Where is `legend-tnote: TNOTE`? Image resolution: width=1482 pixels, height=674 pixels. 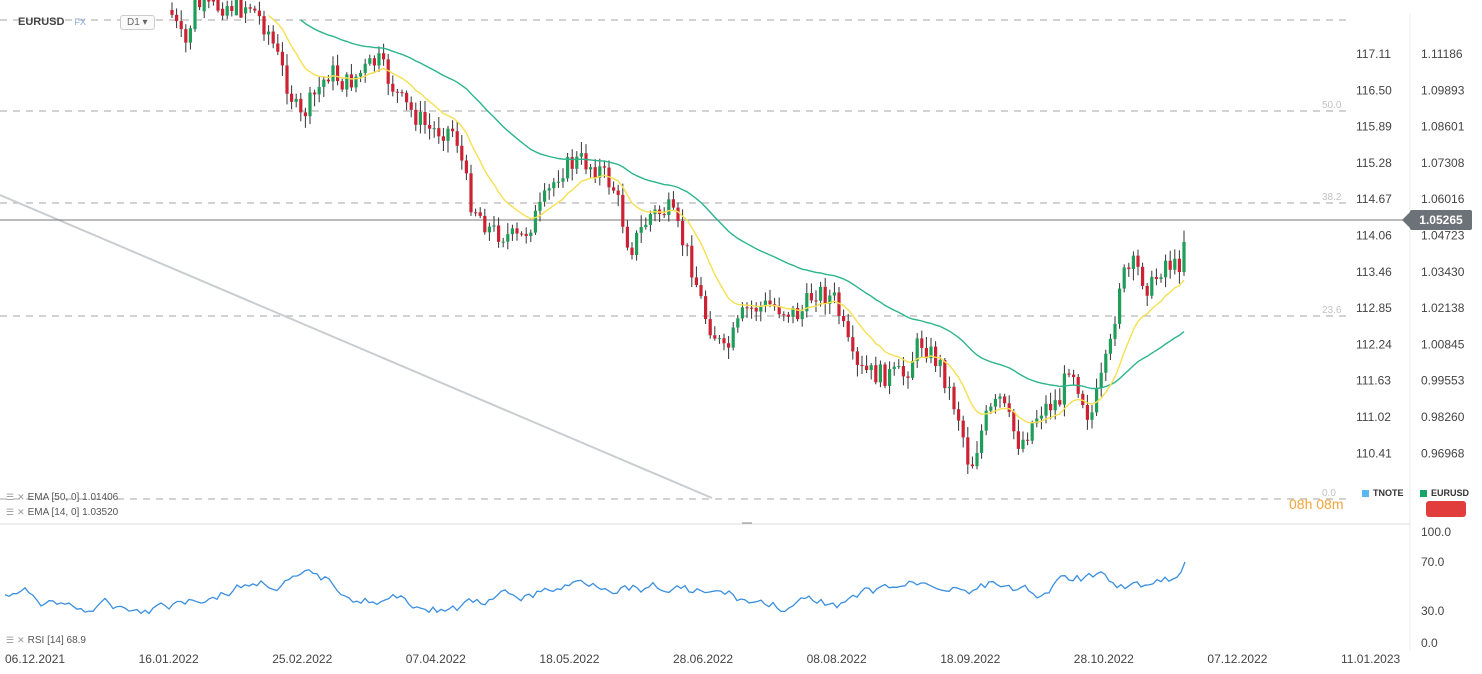 legend-tnote: TNOTE is located at coordinates (1383, 493).